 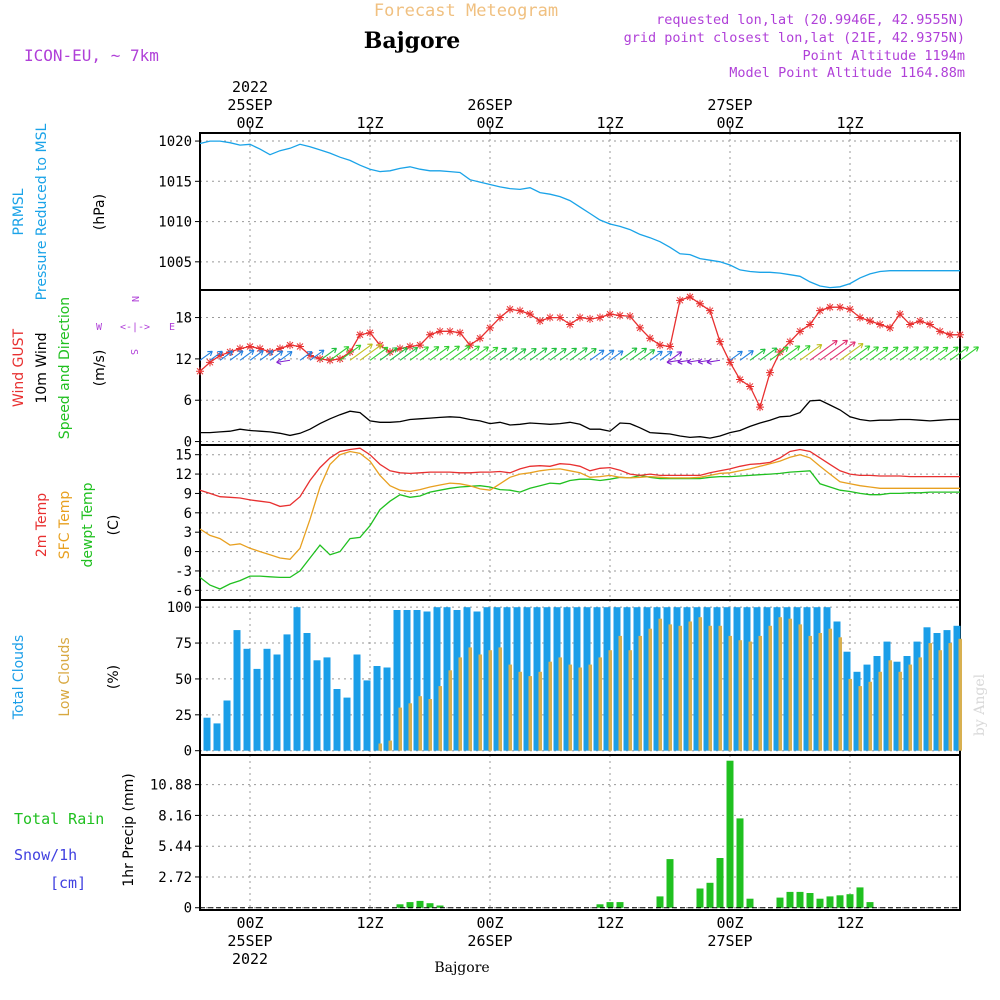 I want to click on wind-ylabel-1: Wind GUST, so click(x=19, y=367).